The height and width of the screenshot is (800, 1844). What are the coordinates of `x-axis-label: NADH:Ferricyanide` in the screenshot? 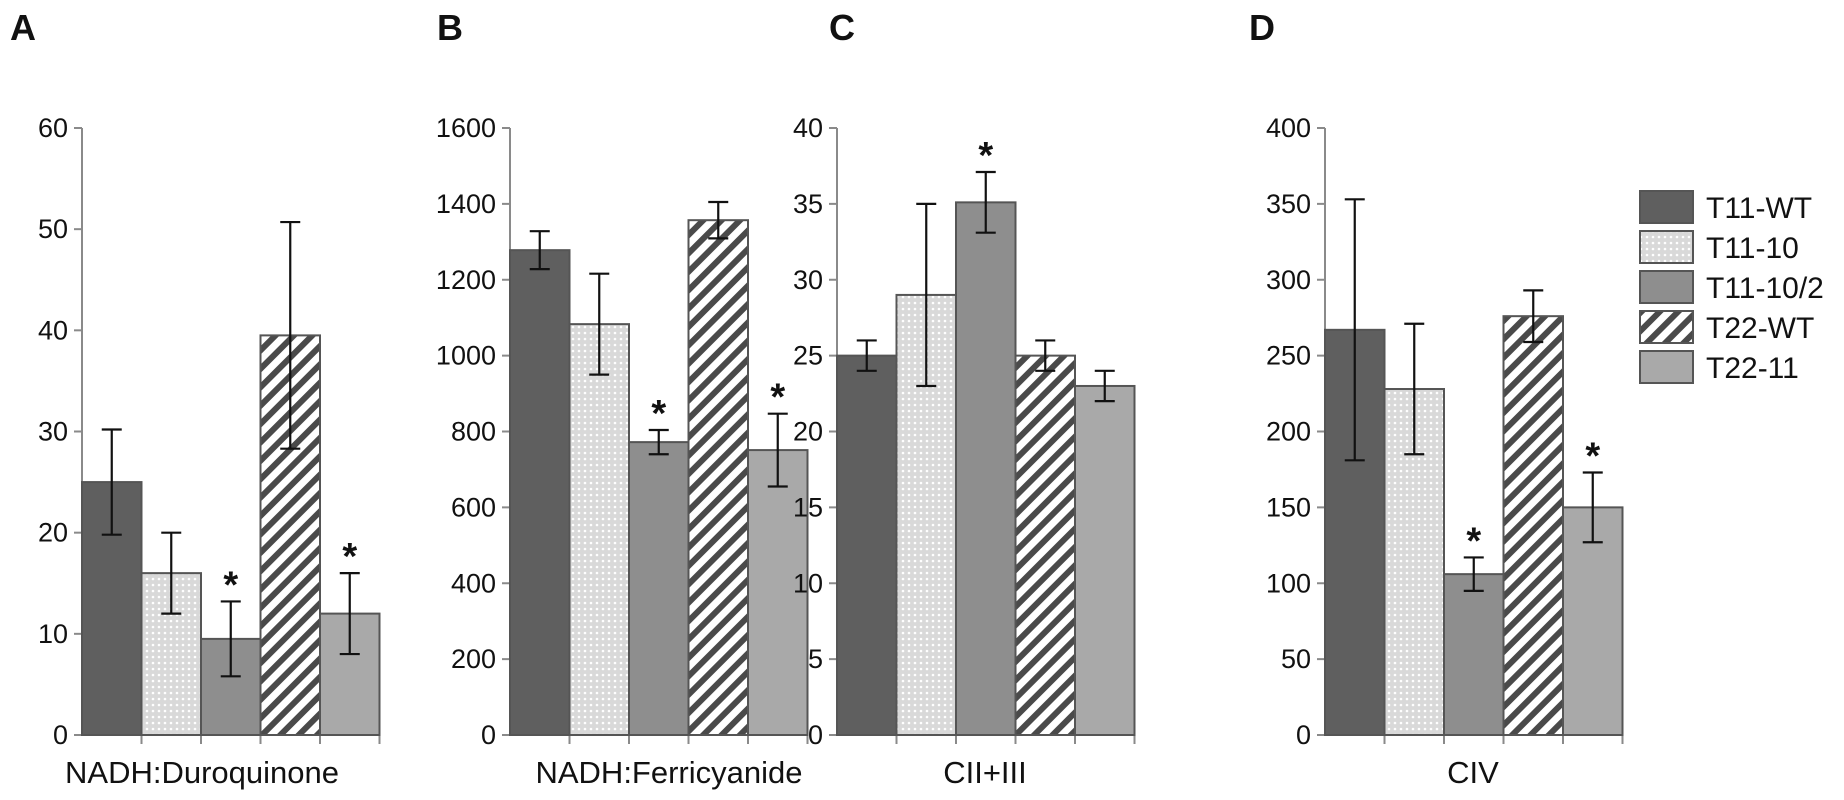 It's located at (668, 772).